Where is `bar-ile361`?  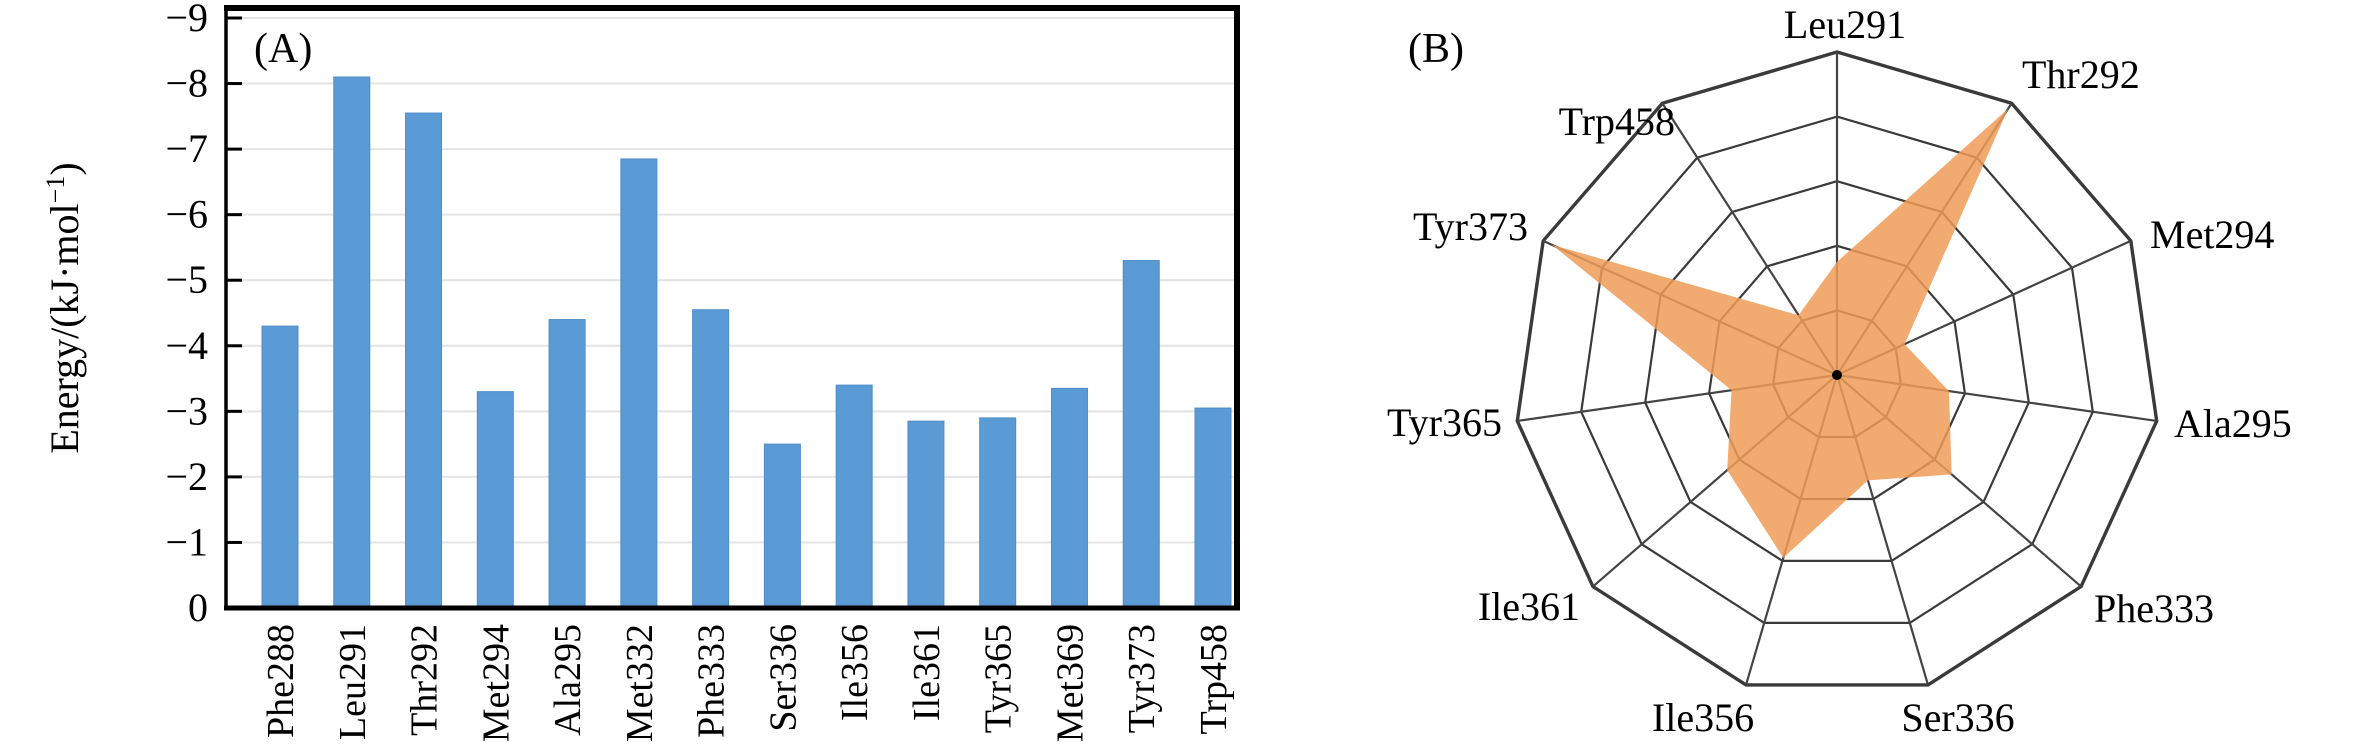 bar-ile361 is located at coordinates (926, 514).